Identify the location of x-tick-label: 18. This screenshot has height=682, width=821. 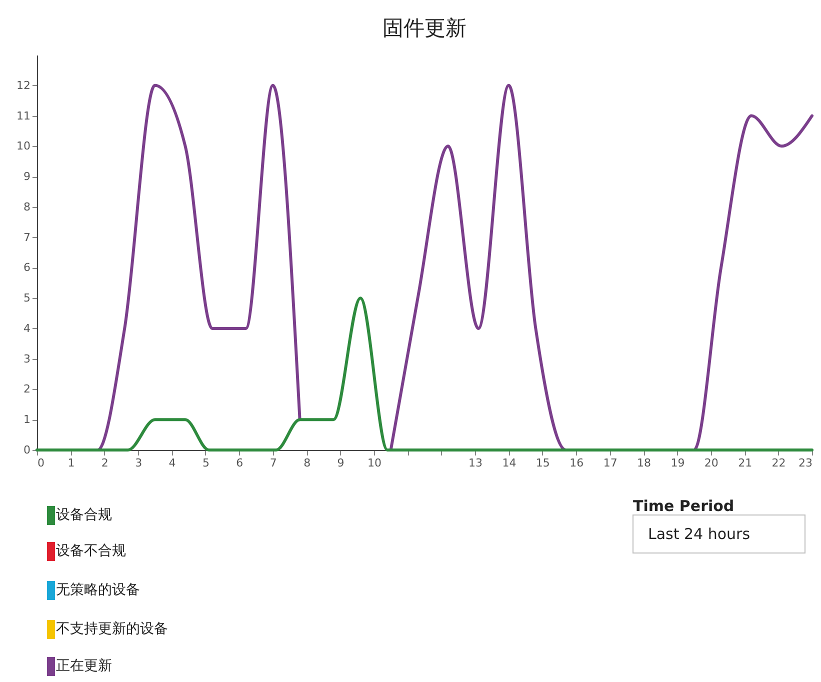
(644, 463).